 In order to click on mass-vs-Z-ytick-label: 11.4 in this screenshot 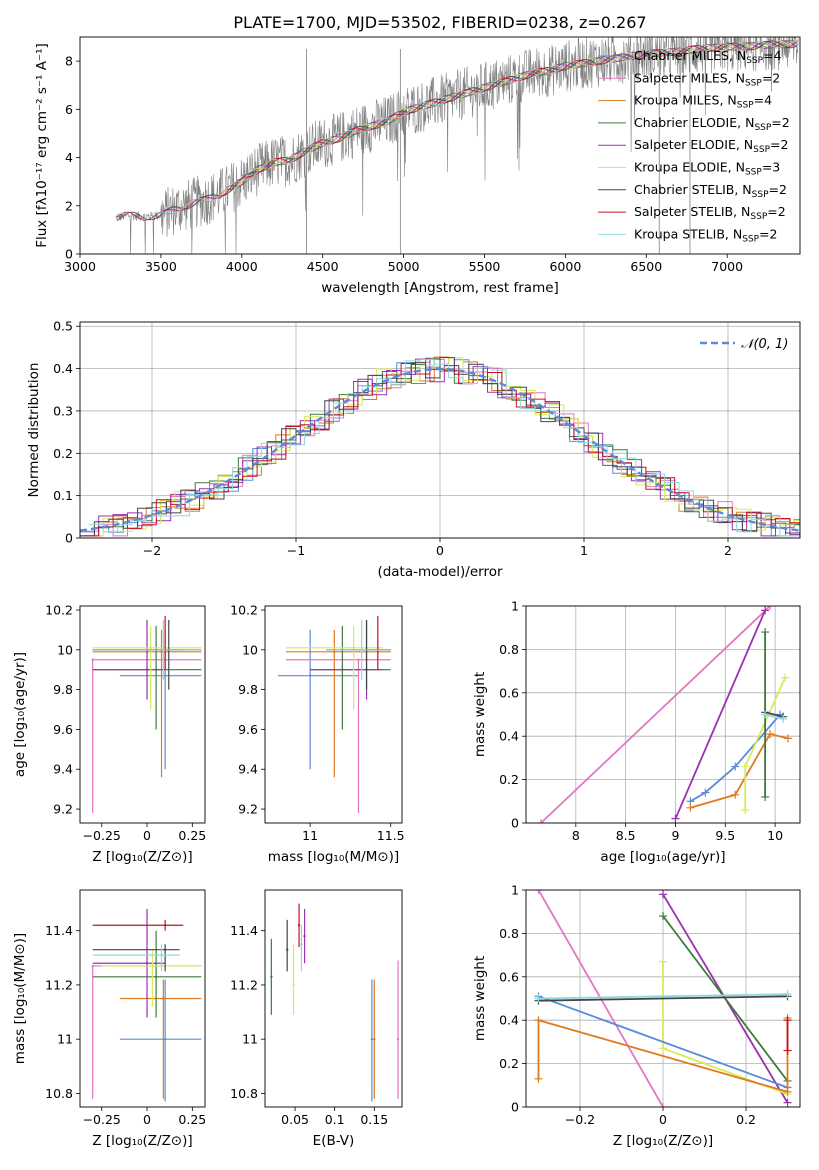, I will do `click(59, 930)`.